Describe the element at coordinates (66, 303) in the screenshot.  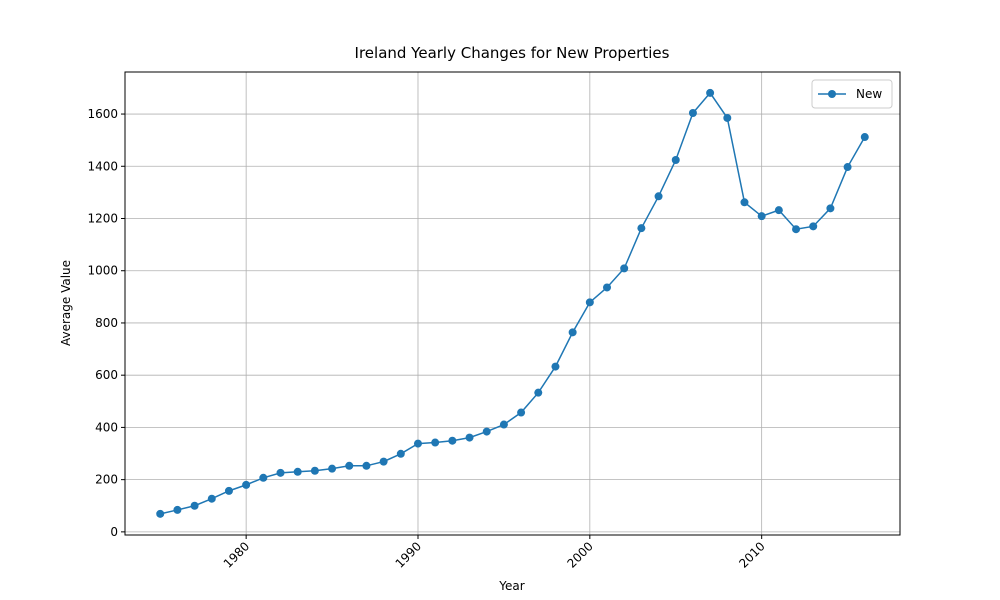
I see `y-axis-label: Average Value` at that location.